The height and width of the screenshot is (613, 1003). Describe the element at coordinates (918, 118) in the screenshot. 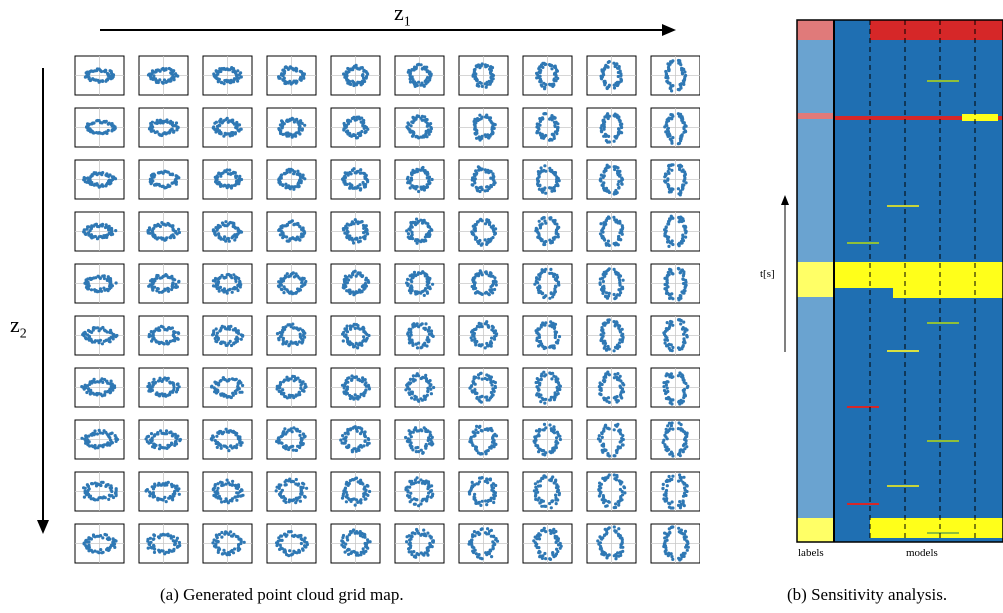

I see `model-band-red-mid` at that location.